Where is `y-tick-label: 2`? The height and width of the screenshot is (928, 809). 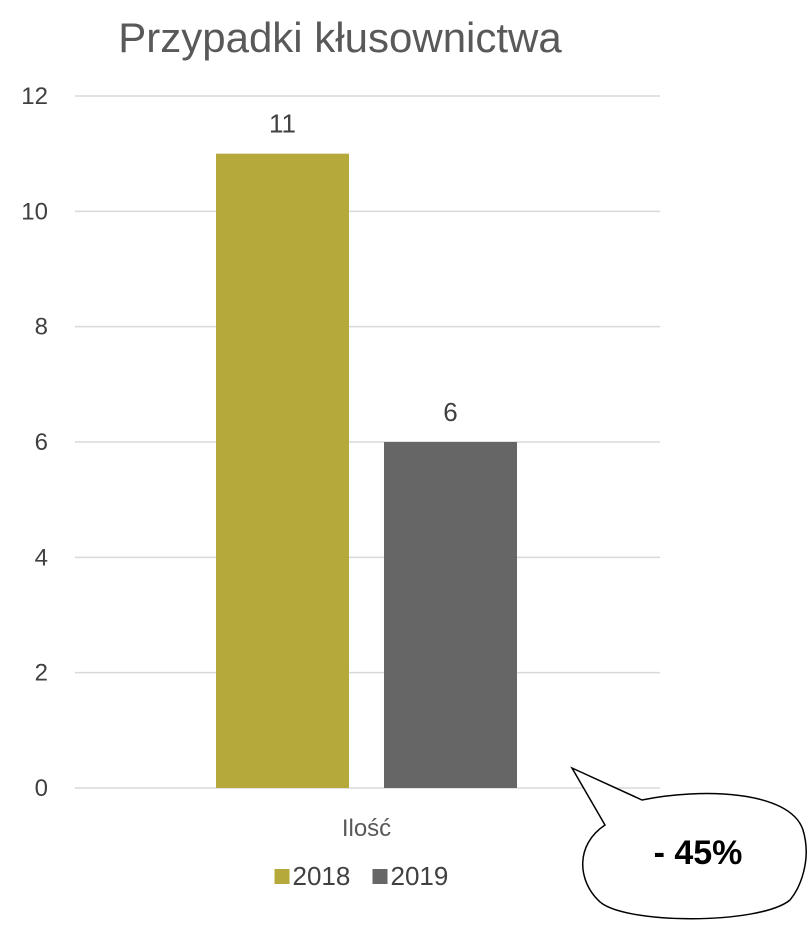 y-tick-label: 2 is located at coordinates (41, 673).